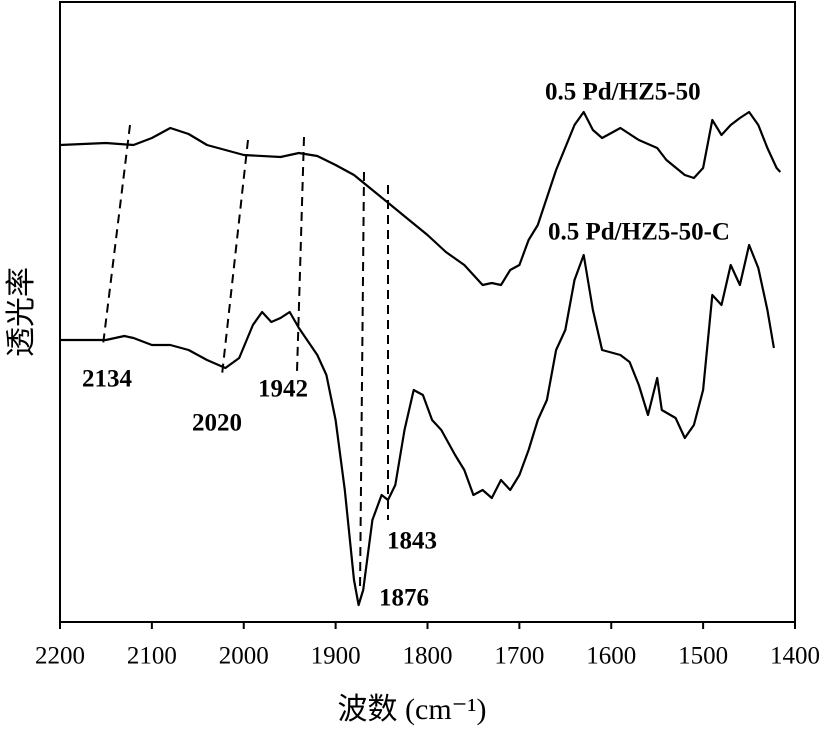  I want to click on x-tick-label: 2200, so click(60, 656).